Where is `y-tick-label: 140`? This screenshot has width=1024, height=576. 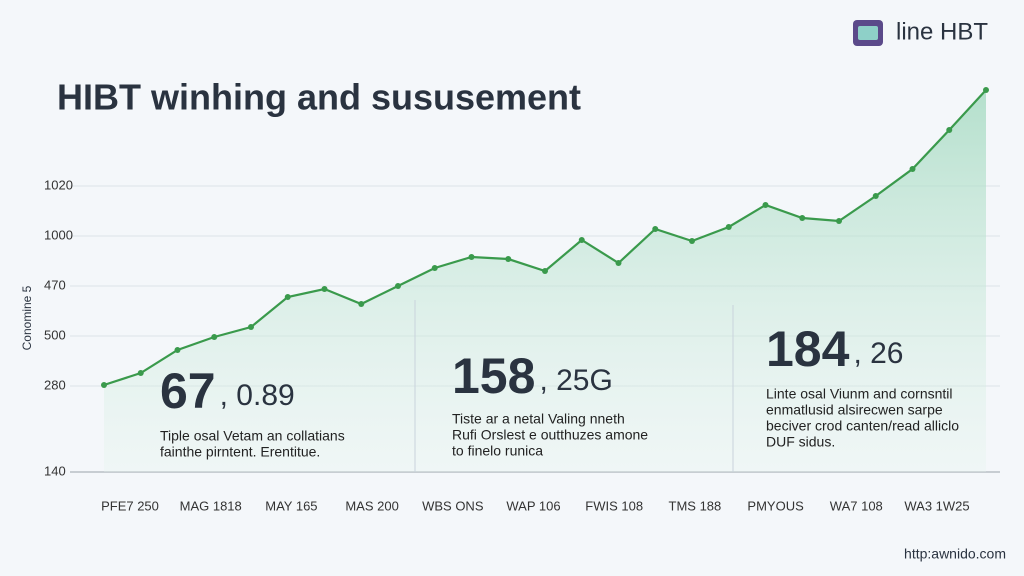 y-tick-label: 140 is located at coordinates (55, 470).